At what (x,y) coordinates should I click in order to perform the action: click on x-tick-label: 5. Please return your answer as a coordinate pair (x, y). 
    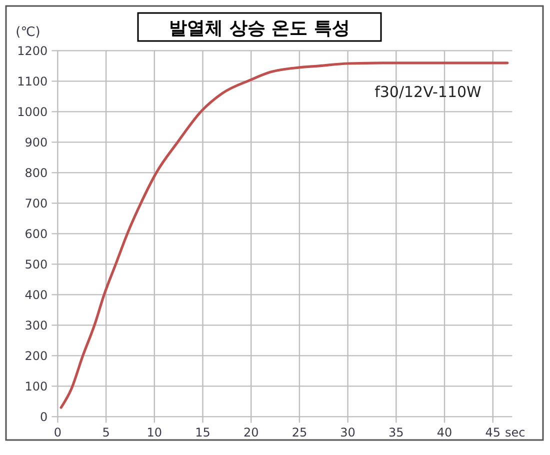
    Looking at the image, I should click on (106, 433).